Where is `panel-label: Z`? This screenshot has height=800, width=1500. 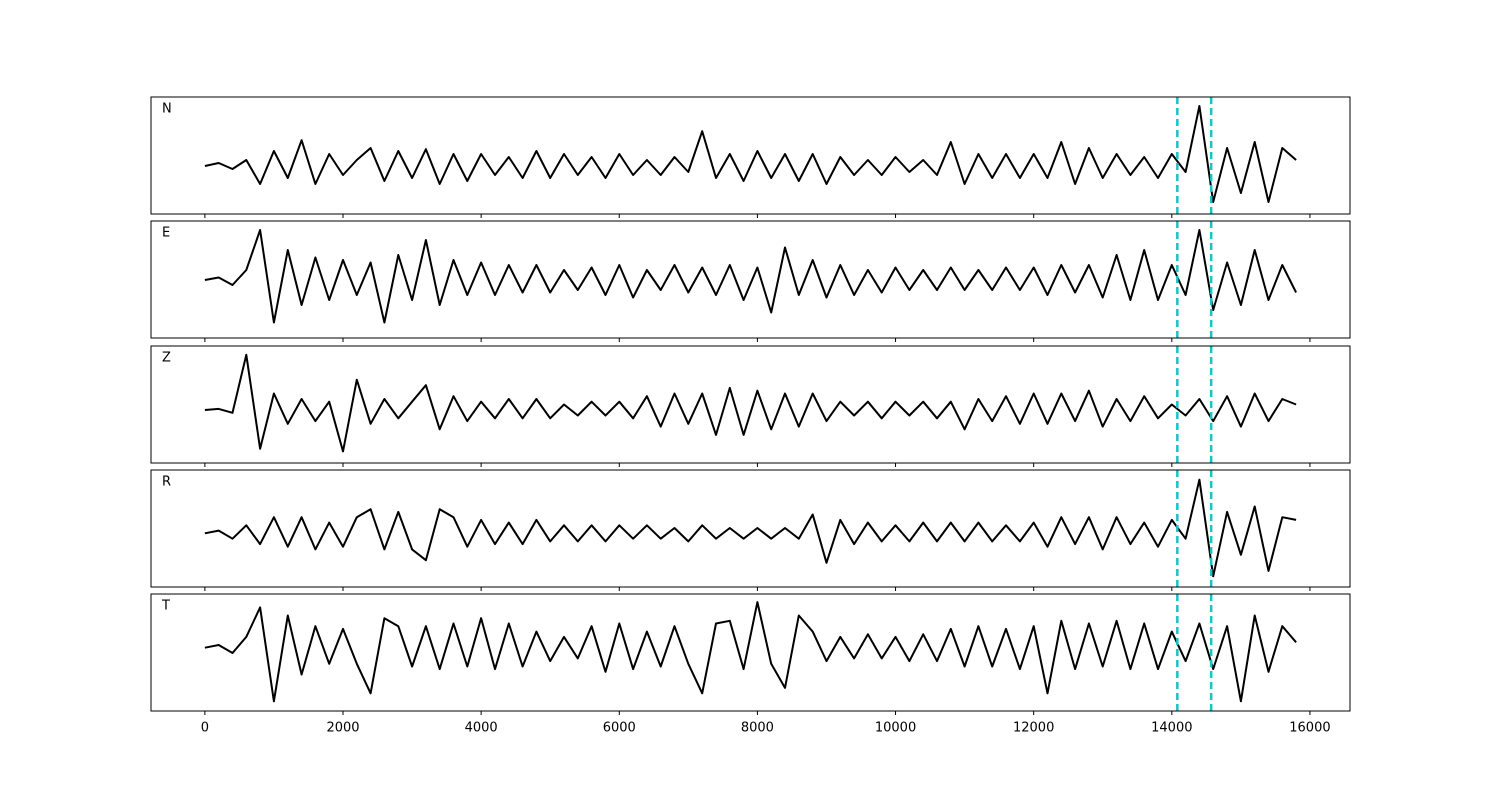
panel-label: Z is located at coordinates (166, 358).